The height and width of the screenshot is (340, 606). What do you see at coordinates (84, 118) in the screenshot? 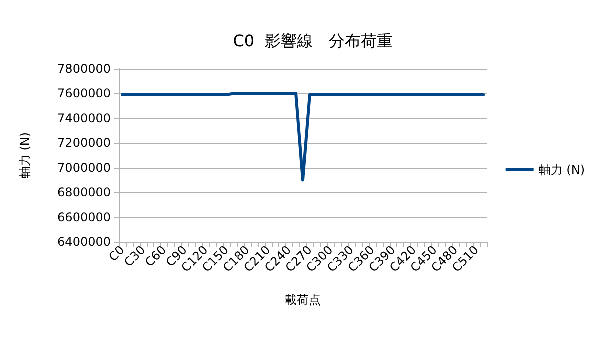
I see `y-tick-label: 7400000` at bounding box center [84, 118].